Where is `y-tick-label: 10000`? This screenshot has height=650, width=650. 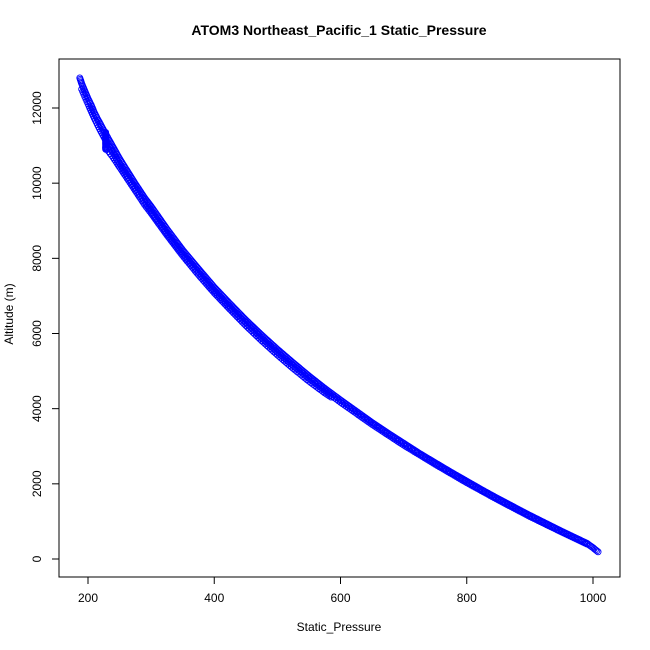 y-tick-label: 10000 is located at coordinates (37, 183).